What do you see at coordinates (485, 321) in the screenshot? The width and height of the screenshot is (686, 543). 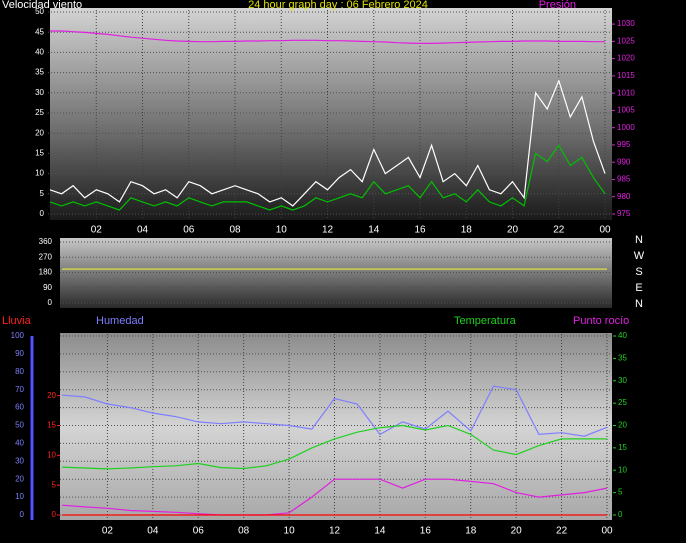 I see `legend-label: Temperatura` at bounding box center [485, 321].